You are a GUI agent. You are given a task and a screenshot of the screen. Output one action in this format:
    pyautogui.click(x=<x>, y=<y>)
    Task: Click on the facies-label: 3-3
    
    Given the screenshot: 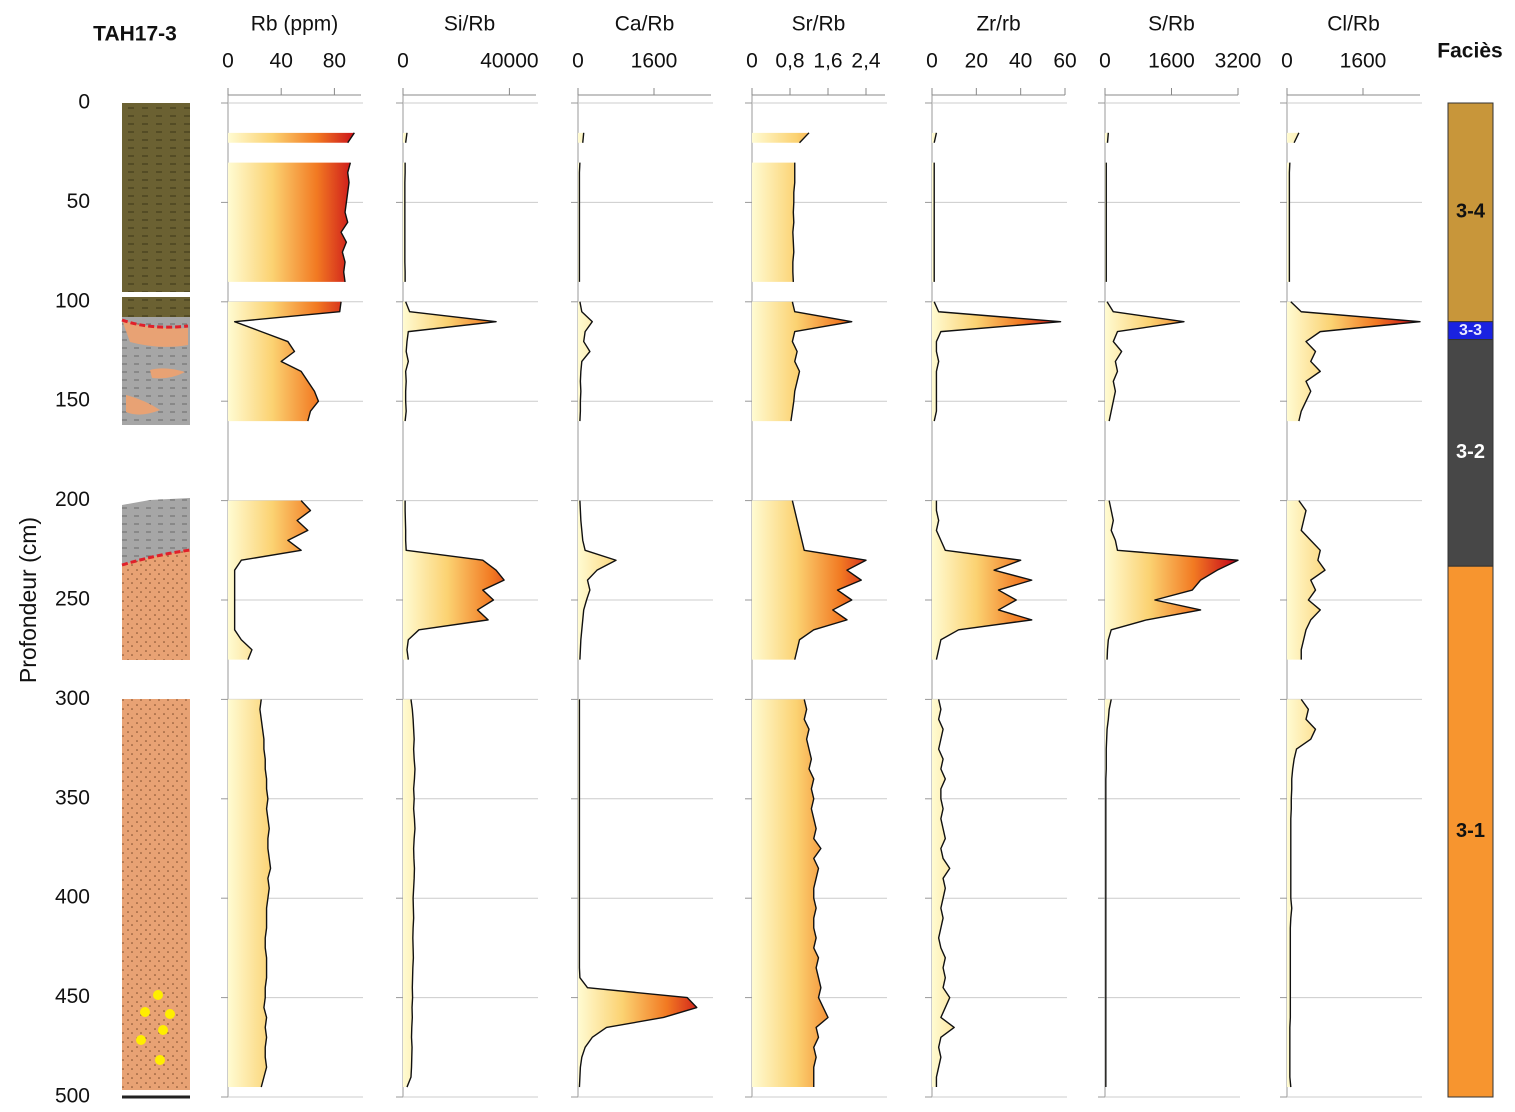 What is the action you would take?
    pyautogui.click(x=1470, y=330)
    